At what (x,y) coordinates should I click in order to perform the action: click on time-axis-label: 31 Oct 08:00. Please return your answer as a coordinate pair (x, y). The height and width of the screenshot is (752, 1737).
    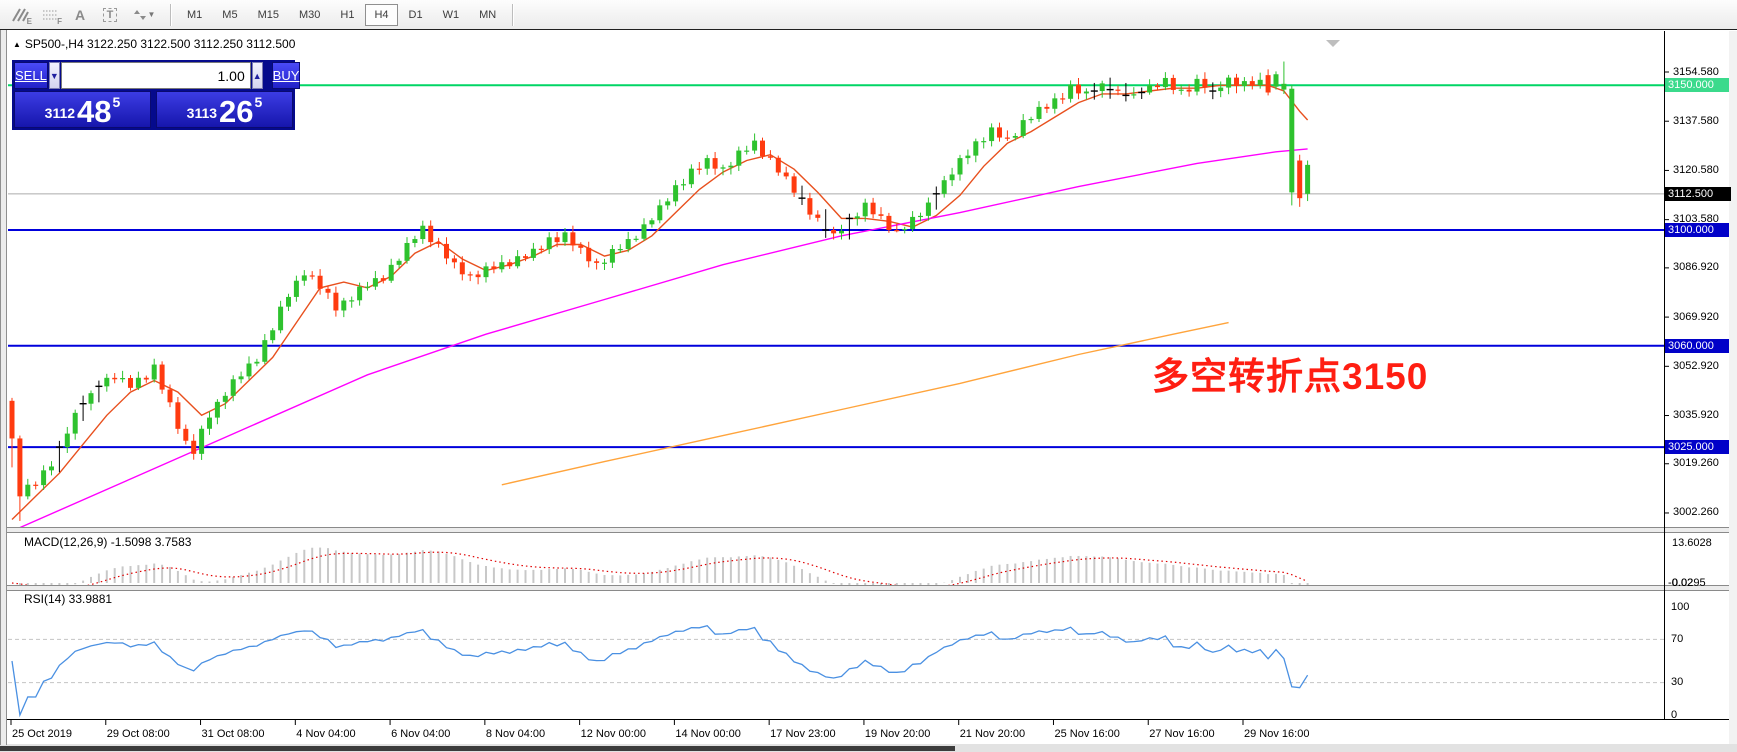
    Looking at the image, I should click on (233, 734).